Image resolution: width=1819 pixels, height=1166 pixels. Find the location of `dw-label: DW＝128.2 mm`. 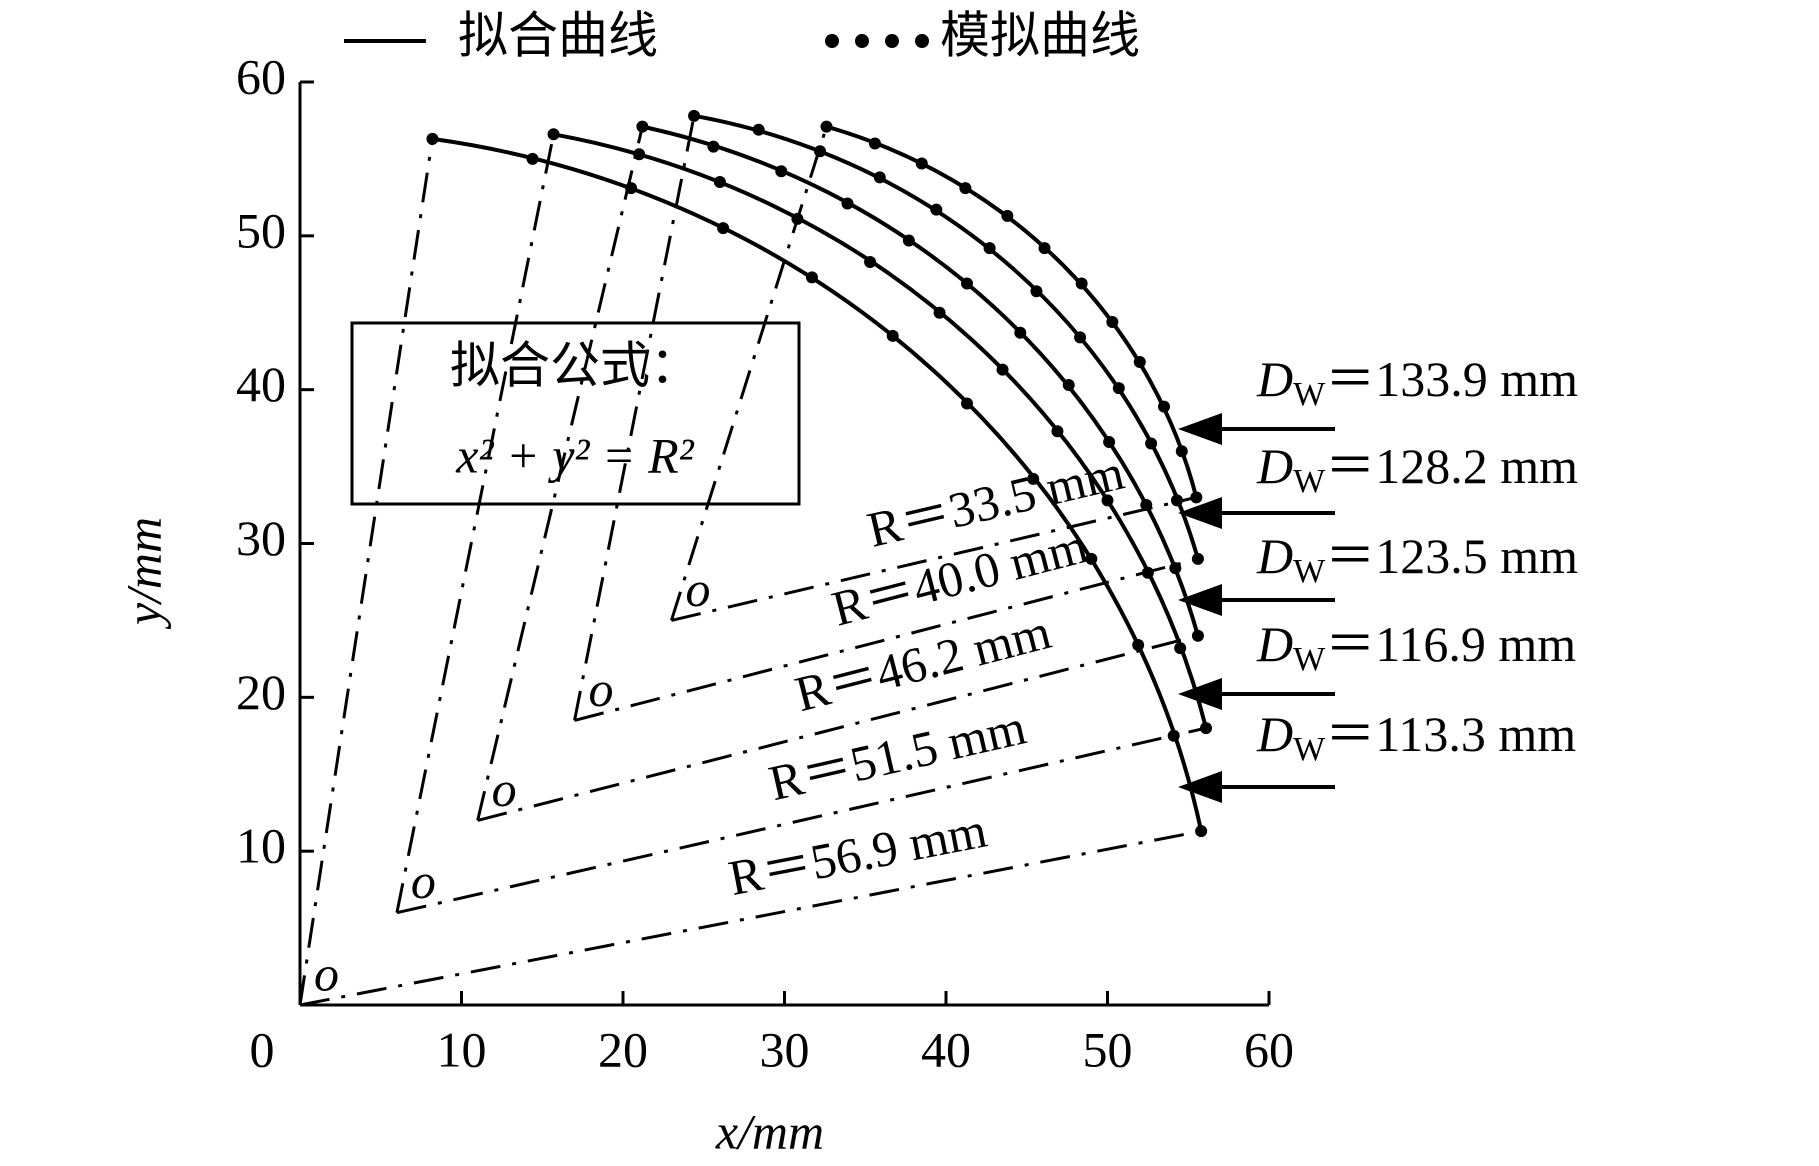

dw-label: DW＝128.2 mm is located at coordinates (1417, 468).